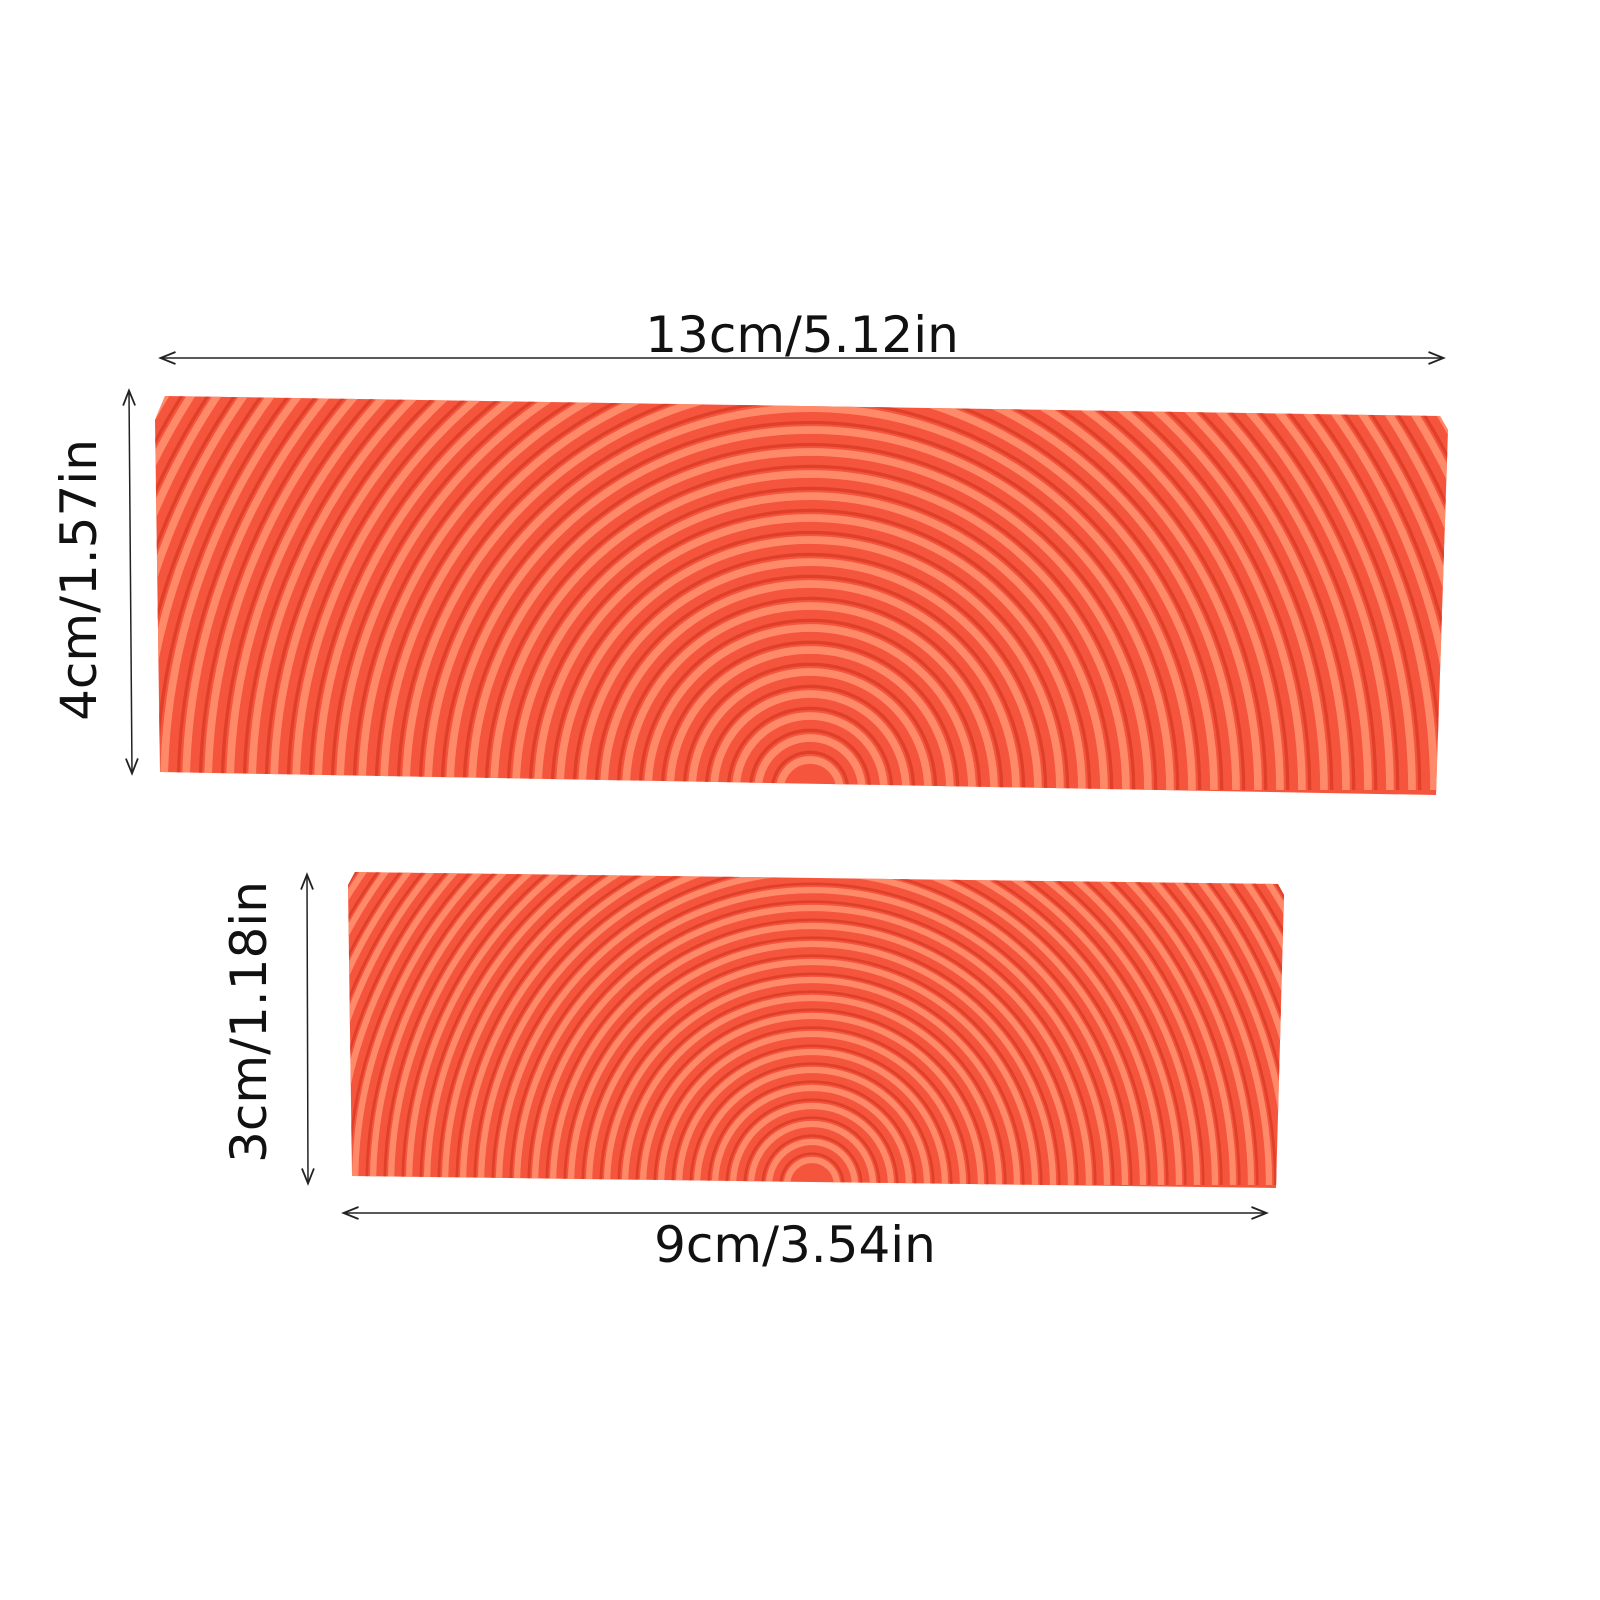 This screenshot has height=1600, width=1600. What do you see at coordinates (307, 1029) in the screenshot?
I see `small-height-arrow` at bounding box center [307, 1029].